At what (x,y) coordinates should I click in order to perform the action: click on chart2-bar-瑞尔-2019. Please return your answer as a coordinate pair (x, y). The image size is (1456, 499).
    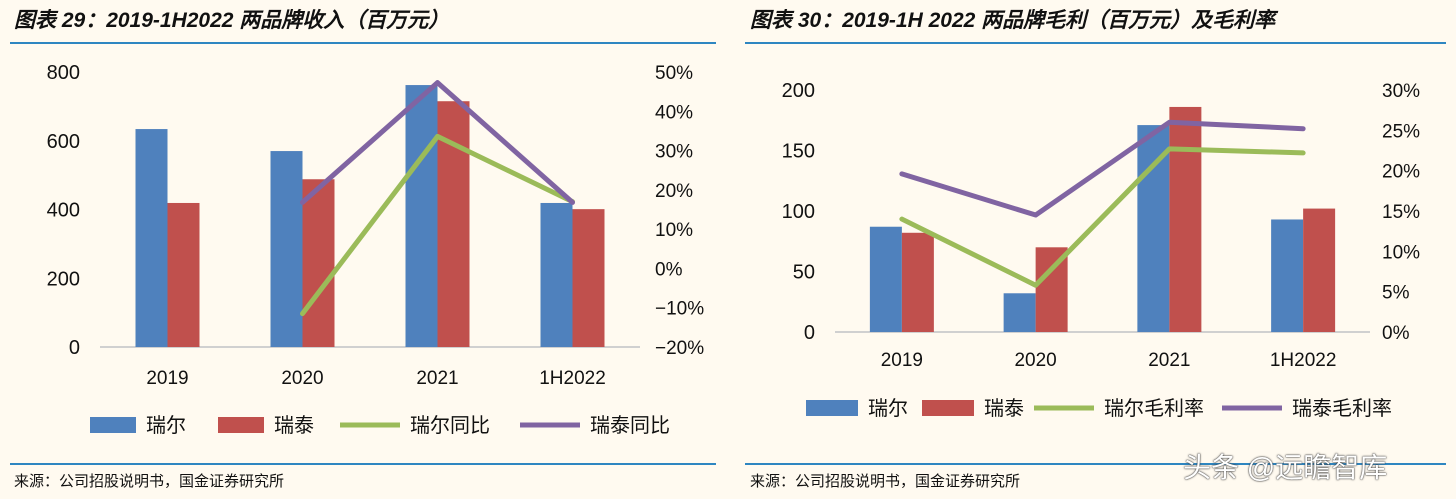
    Looking at the image, I should click on (885, 279).